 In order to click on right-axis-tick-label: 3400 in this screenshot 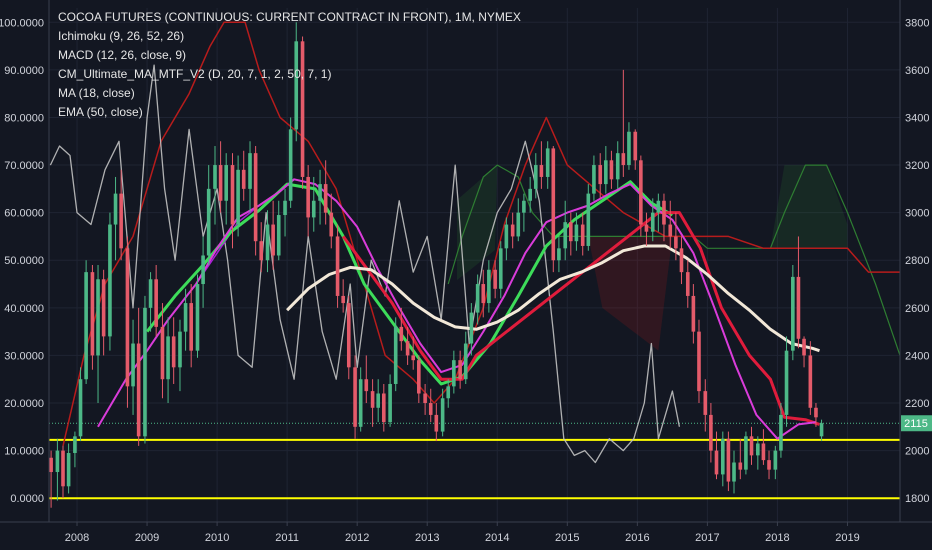, I will do `click(917, 118)`.